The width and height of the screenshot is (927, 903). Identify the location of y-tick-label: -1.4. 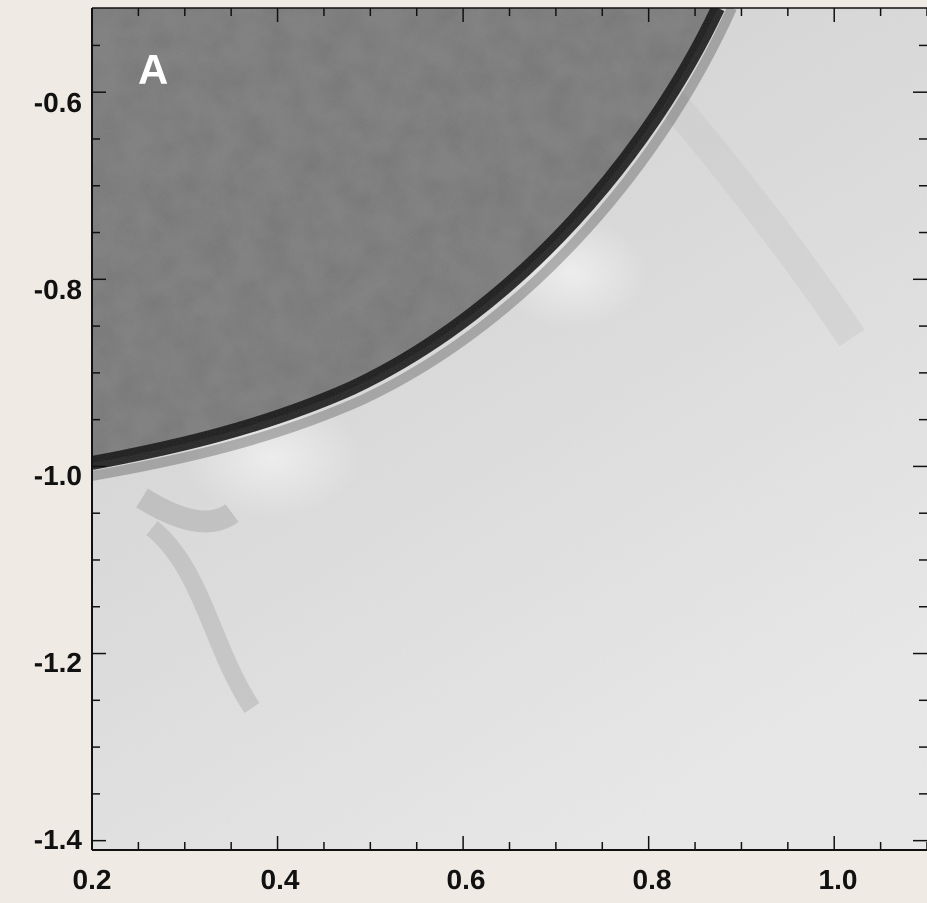
(57, 839).